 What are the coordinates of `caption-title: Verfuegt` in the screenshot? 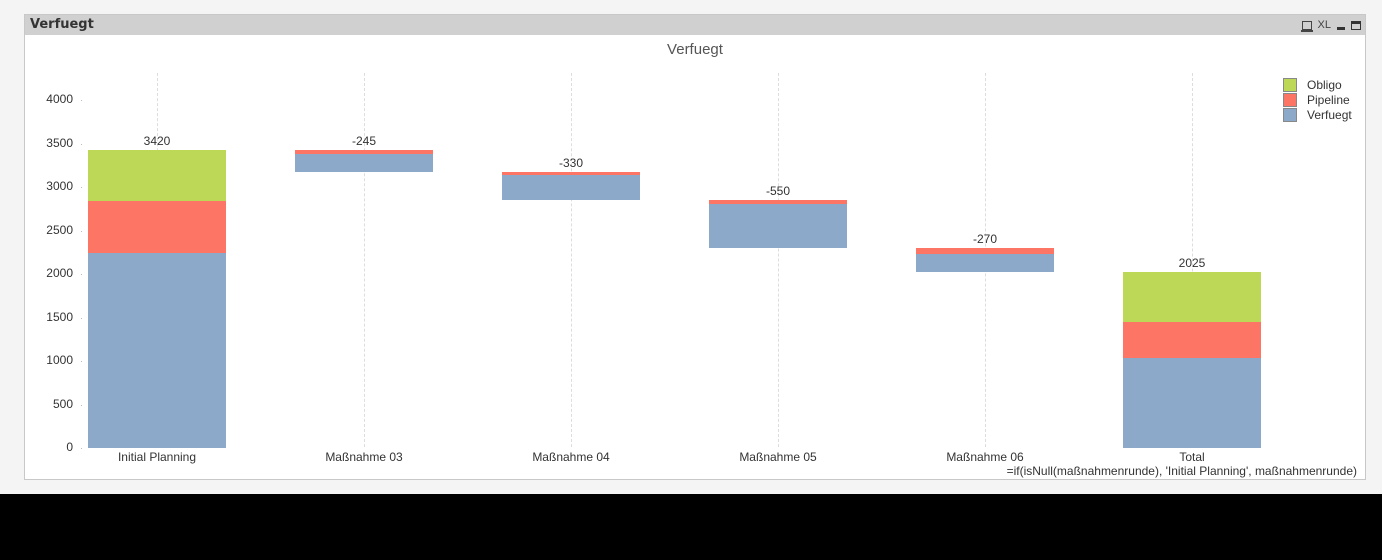 It's located at (62, 24).